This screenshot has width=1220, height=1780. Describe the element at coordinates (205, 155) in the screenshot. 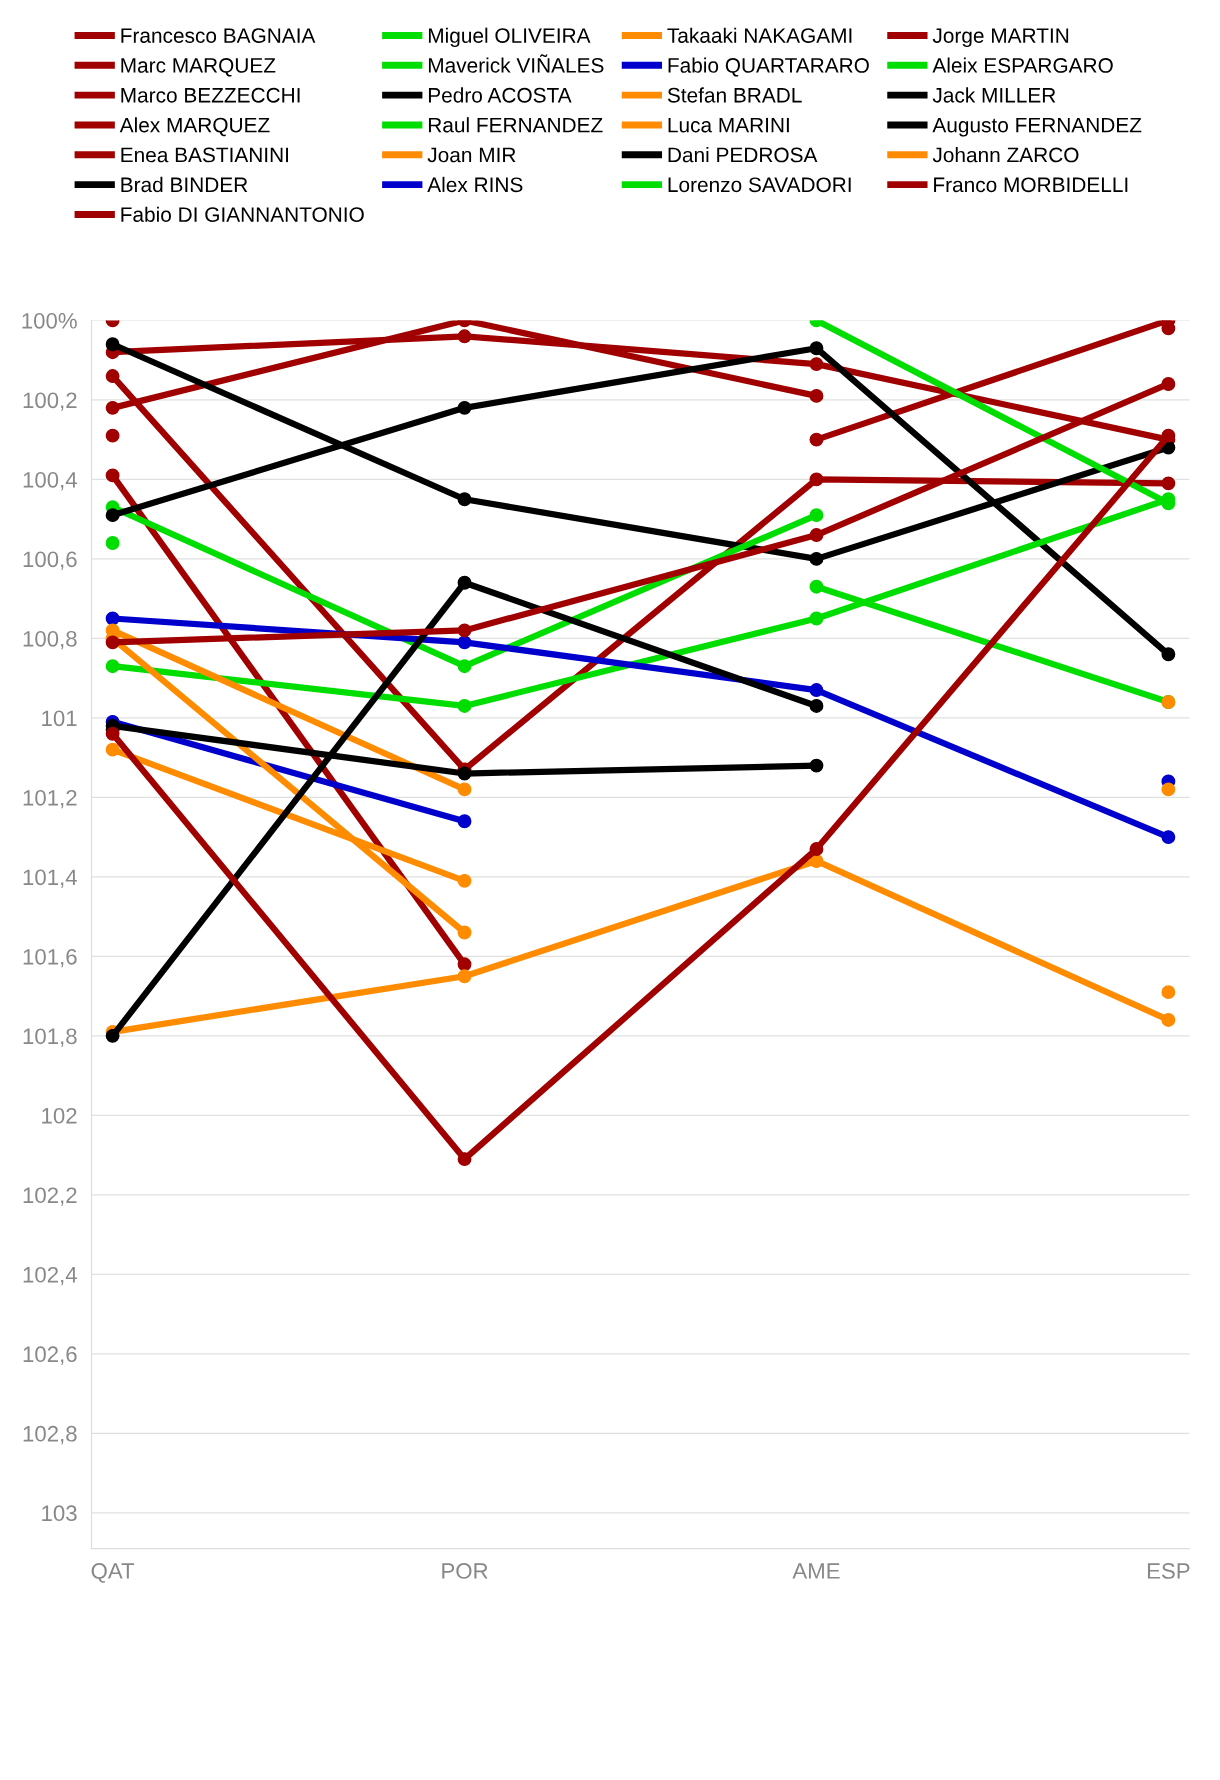

I see `legend-label: Enea BASTIANINI` at that location.